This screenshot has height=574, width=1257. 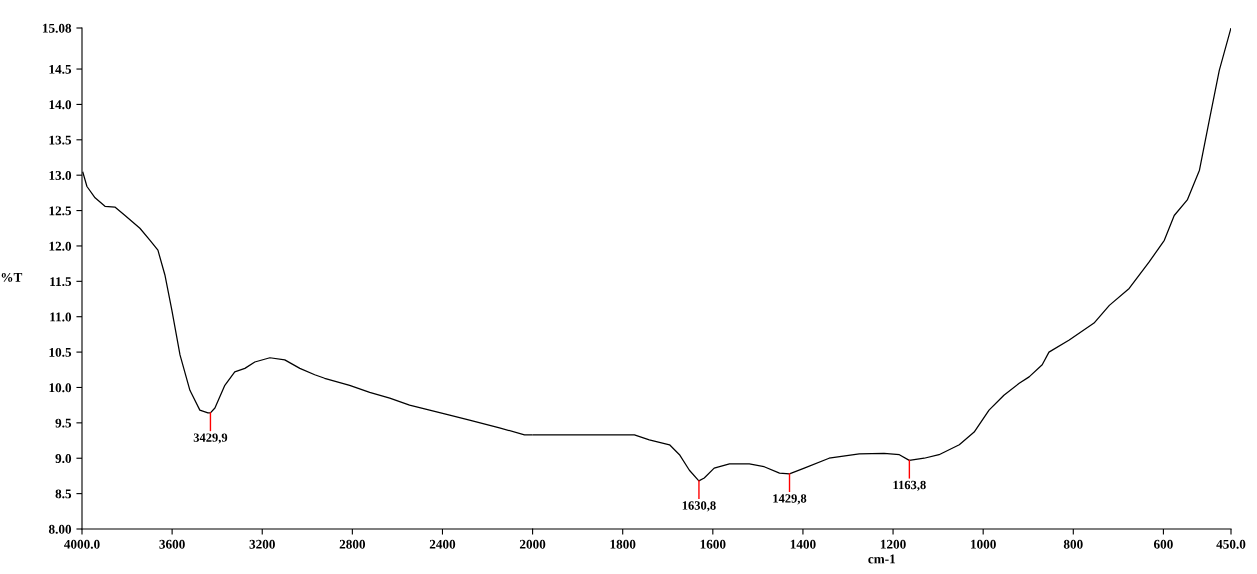 I want to click on x-tick-label: 1800, so click(x=623, y=544).